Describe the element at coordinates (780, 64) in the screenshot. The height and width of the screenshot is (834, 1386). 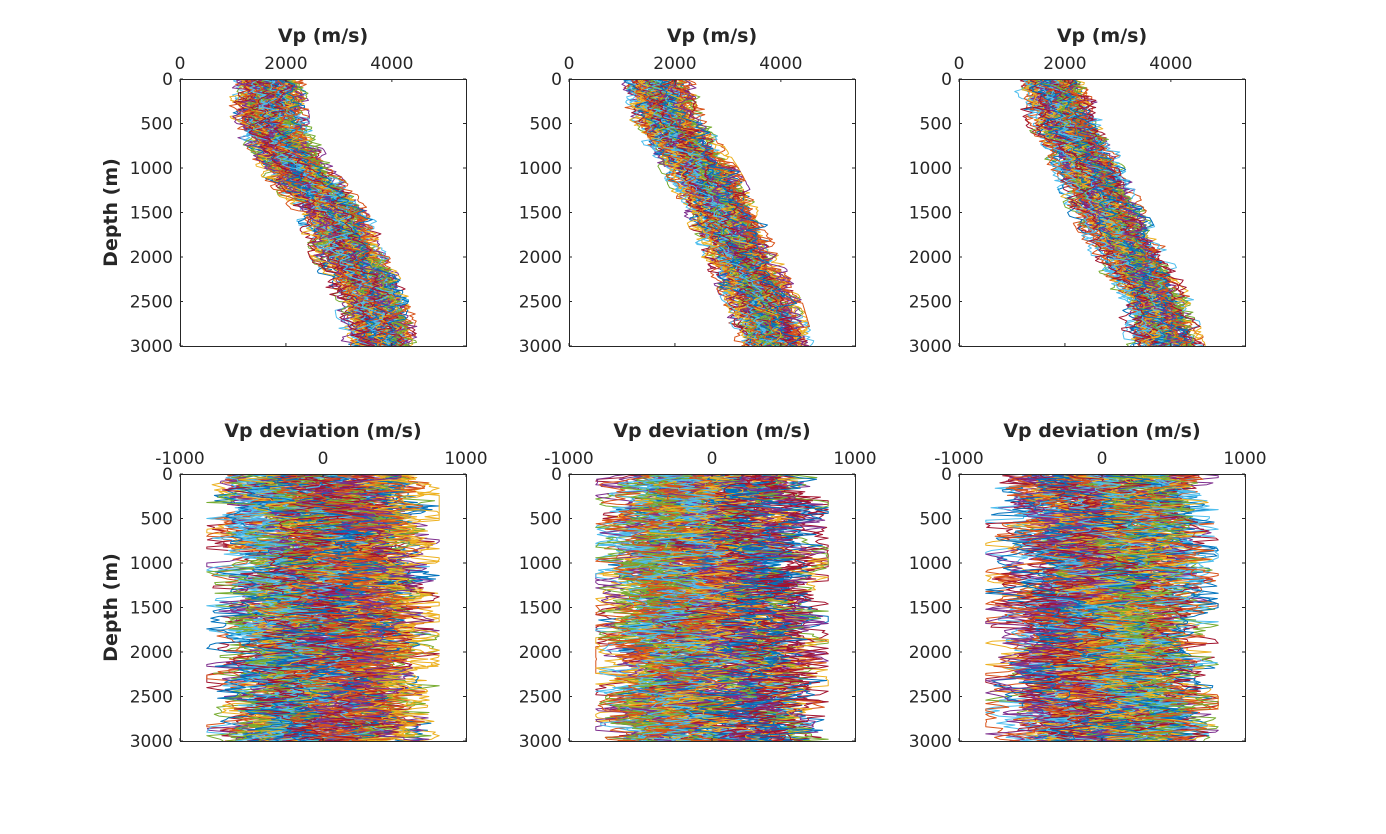
I see `x-tick-label: 4000` at that location.